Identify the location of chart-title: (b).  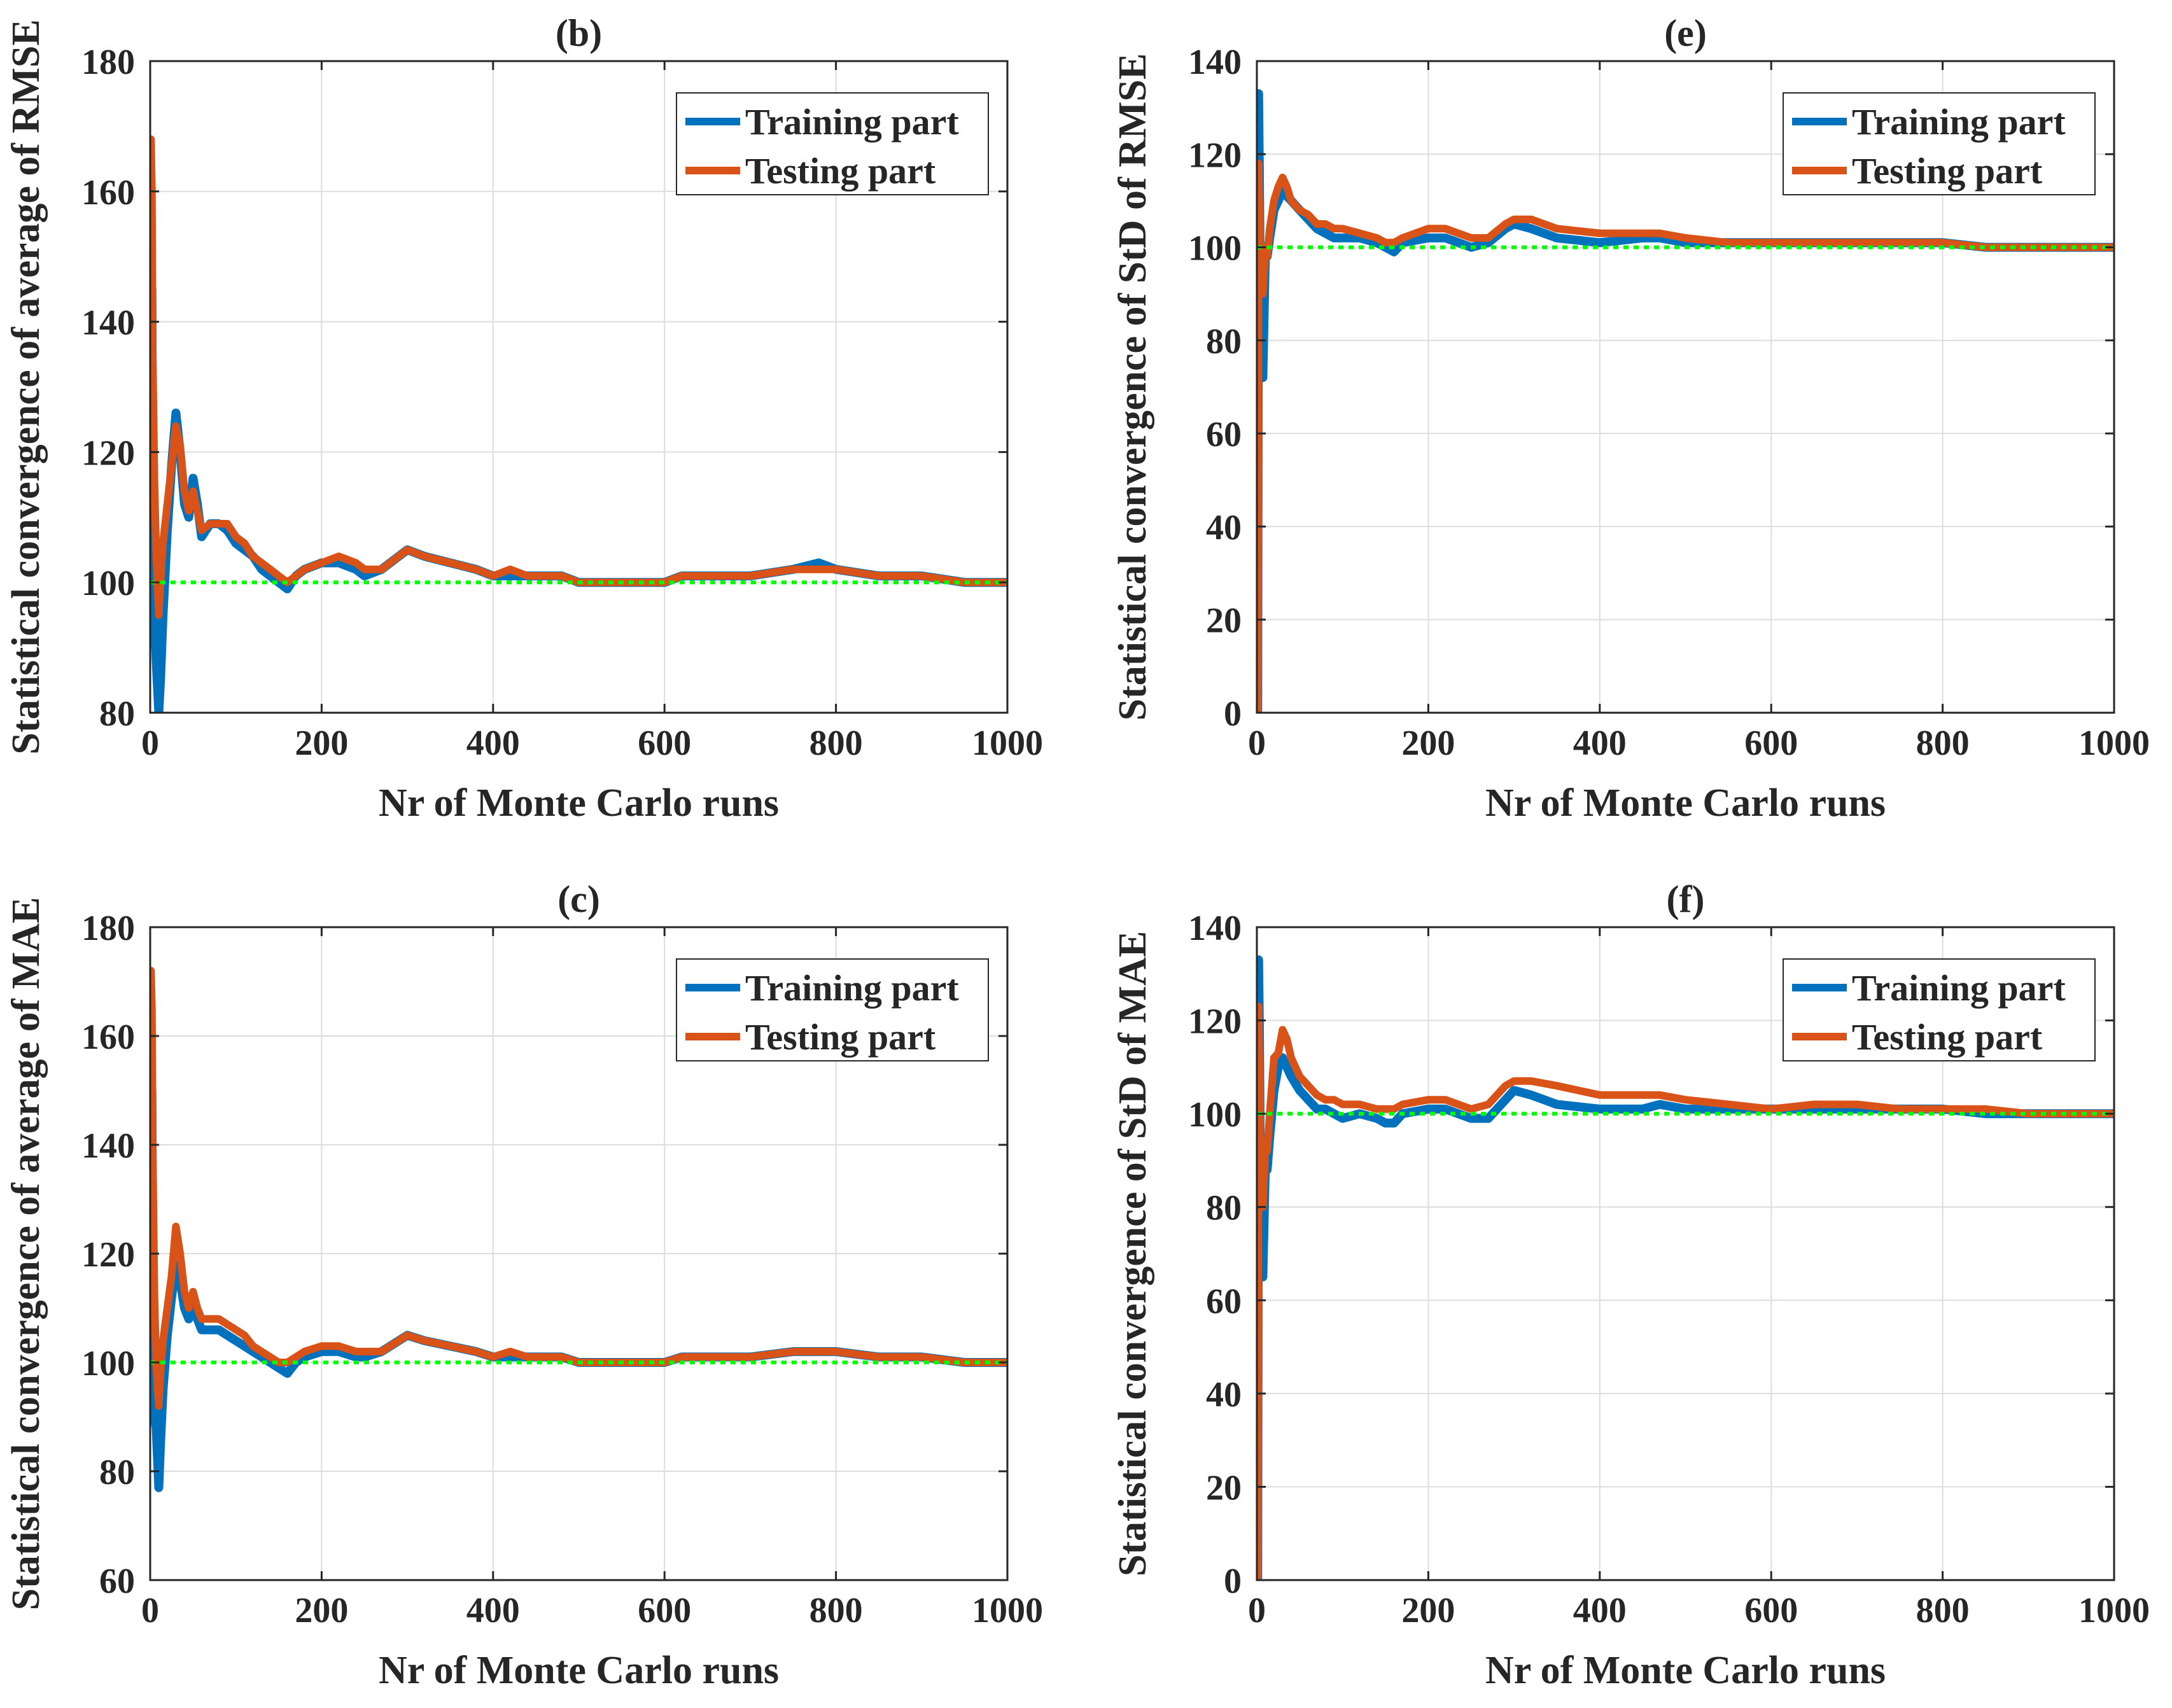
(579, 33).